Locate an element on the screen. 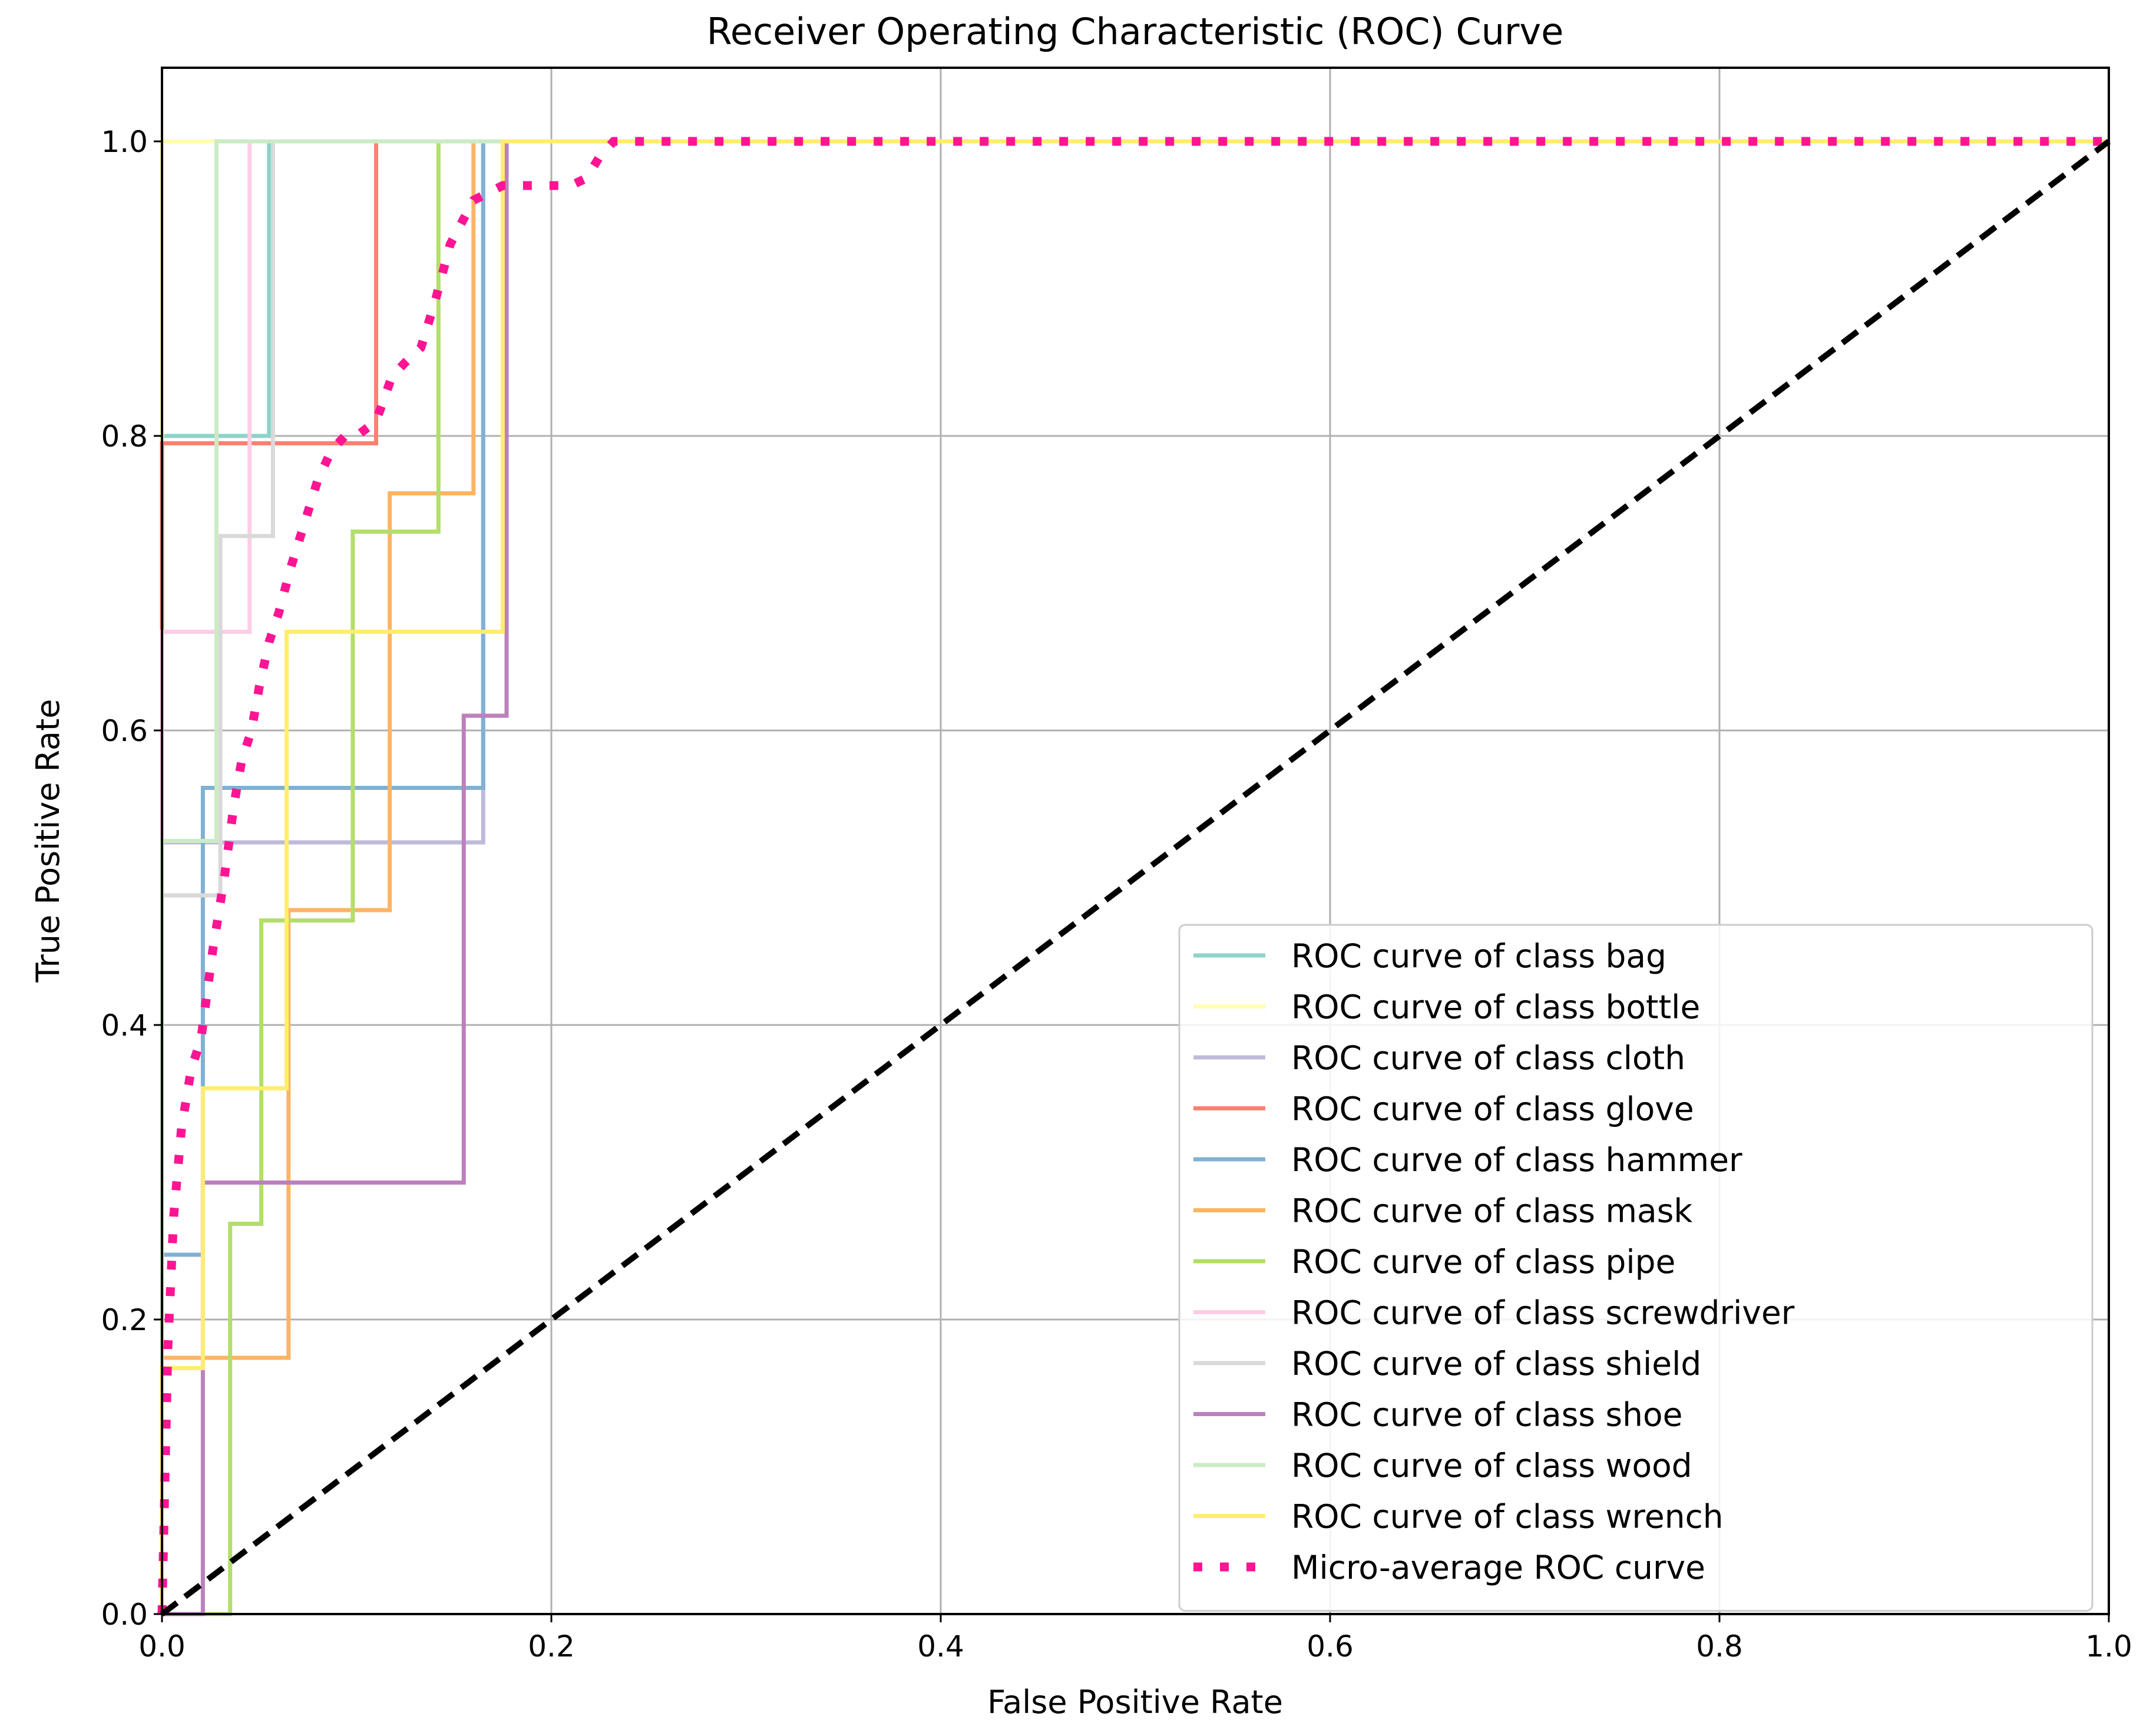 This screenshot has height=1736, width=2153. legend-label: ROC curve of class wrench is located at coordinates (1507, 1517).